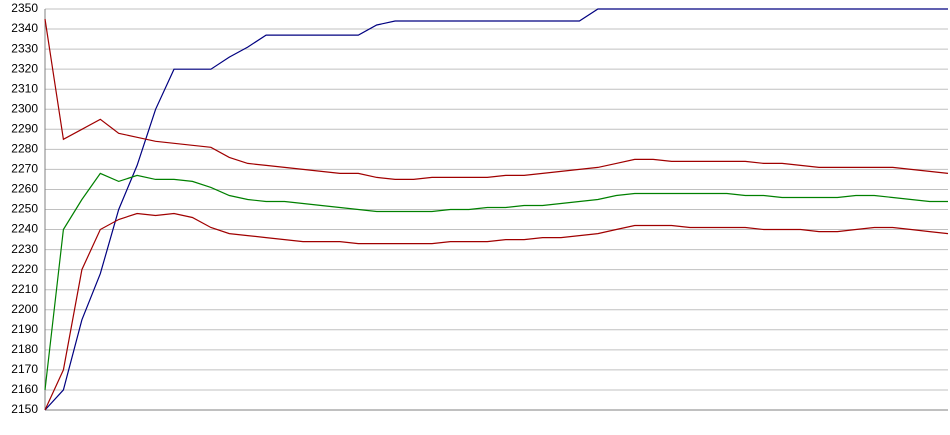 This screenshot has height=435, width=950. What do you see at coordinates (24, 48) in the screenshot?
I see `y-tick-label: 2330` at bounding box center [24, 48].